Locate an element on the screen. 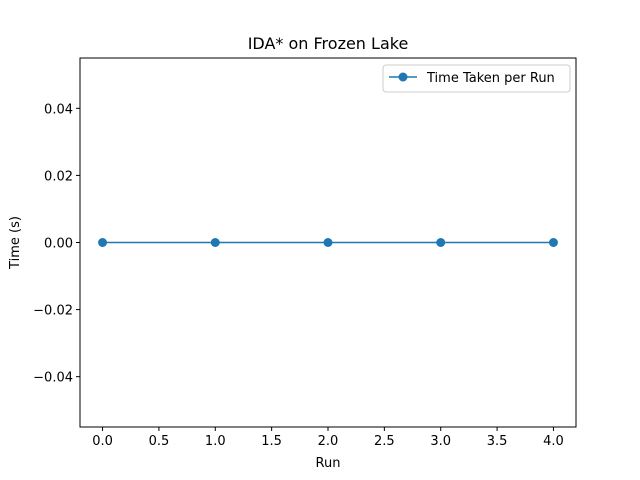 The image size is (640, 480). y-axis: −0.04 −0.02 0.00 0.02 0.04 is located at coordinates (56, 244).